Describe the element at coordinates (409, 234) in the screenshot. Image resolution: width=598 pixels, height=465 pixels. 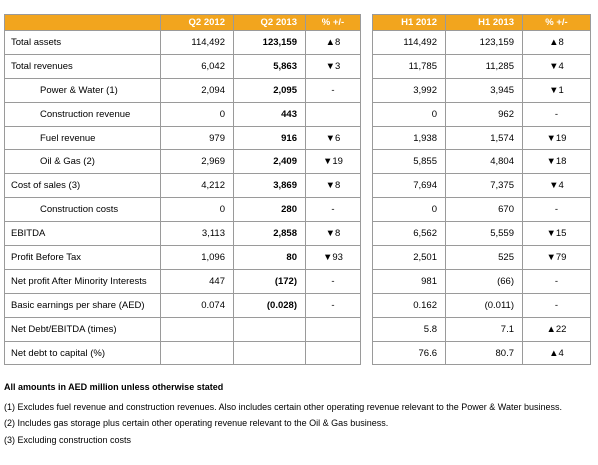
I see `value-cell: 6,562` at that location.